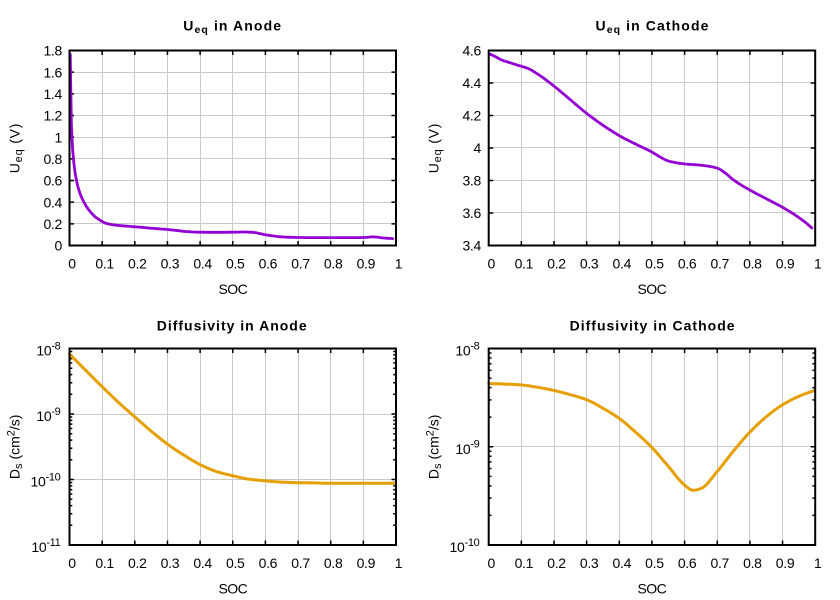  I want to click on svg-text: Diffusivity in Cathode, so click(653, 326).